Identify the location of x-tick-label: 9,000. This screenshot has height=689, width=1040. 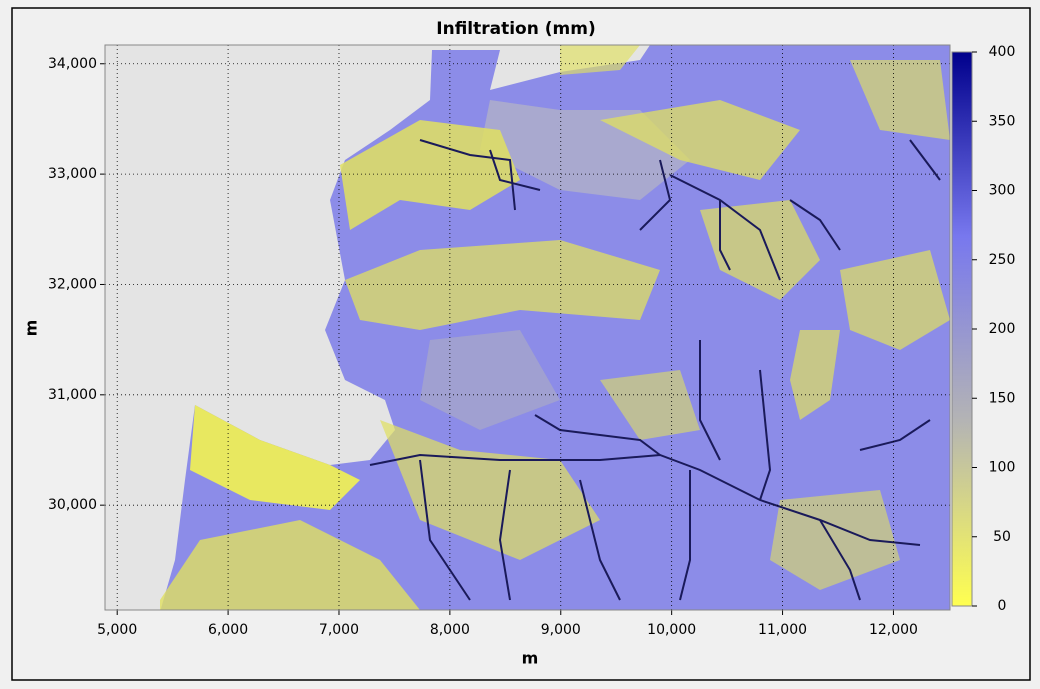
(561, 630).